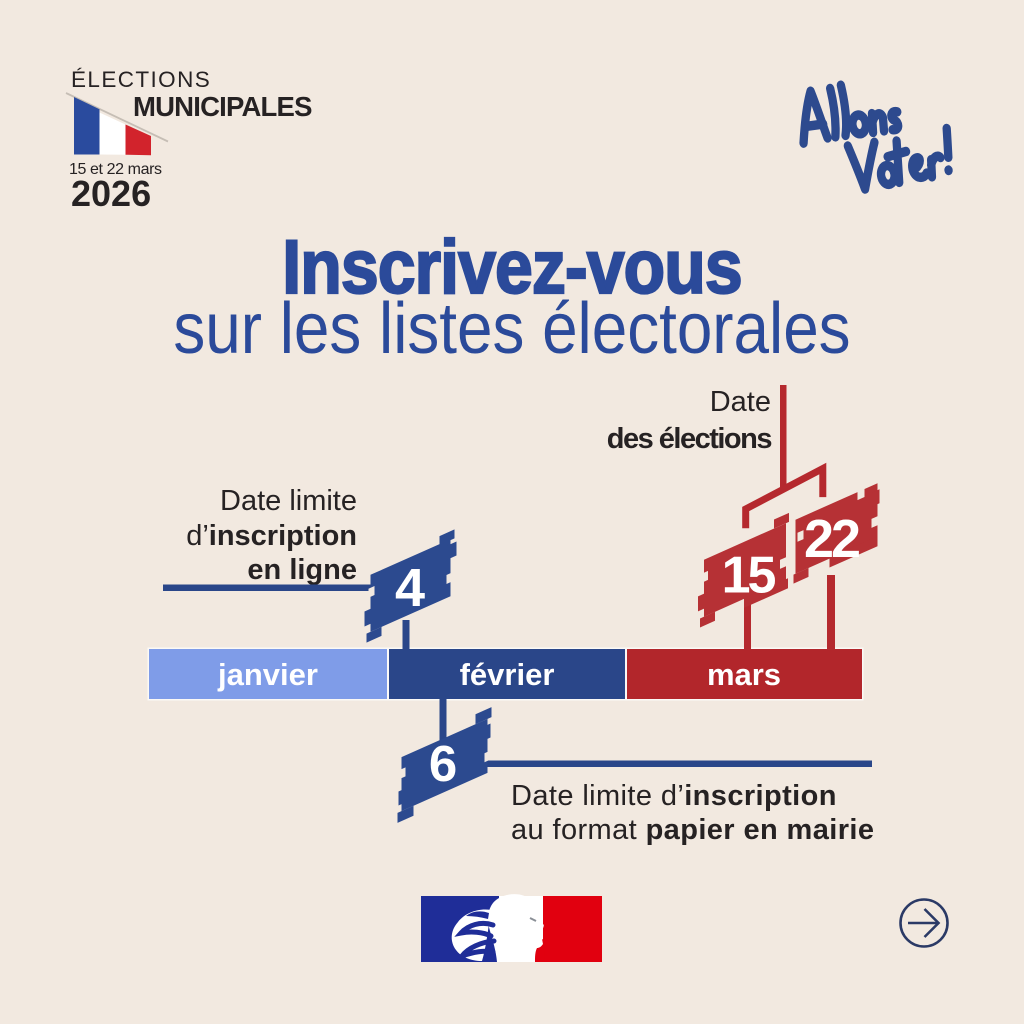  What do you see at coordinates (443, 763) in the screenshot?
I see `svg-text: 6` at bounding box center [443, 763].